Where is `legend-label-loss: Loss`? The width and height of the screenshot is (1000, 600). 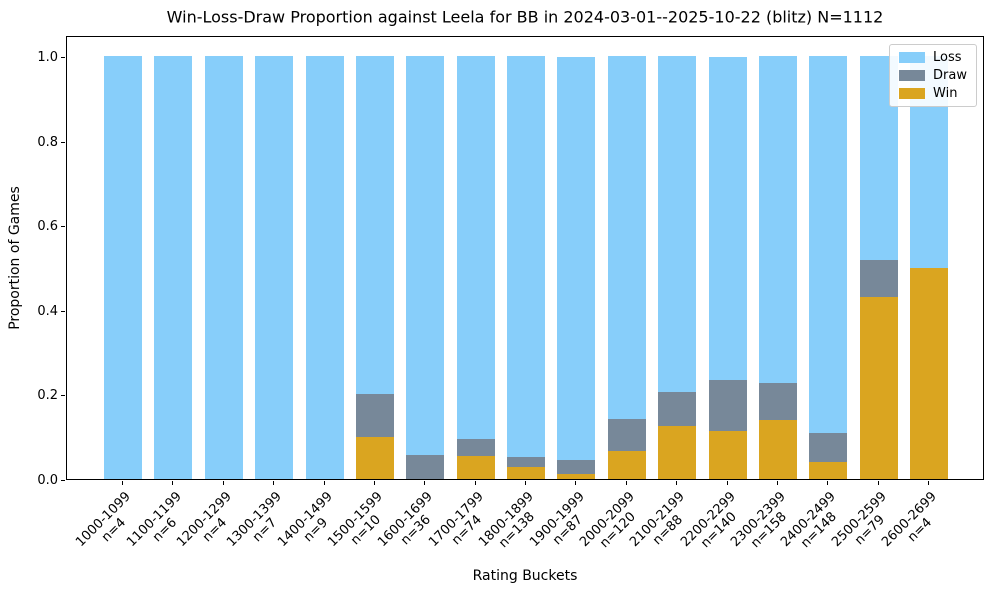
legend-label-loss: Loss is located at coordinates (947, 57).